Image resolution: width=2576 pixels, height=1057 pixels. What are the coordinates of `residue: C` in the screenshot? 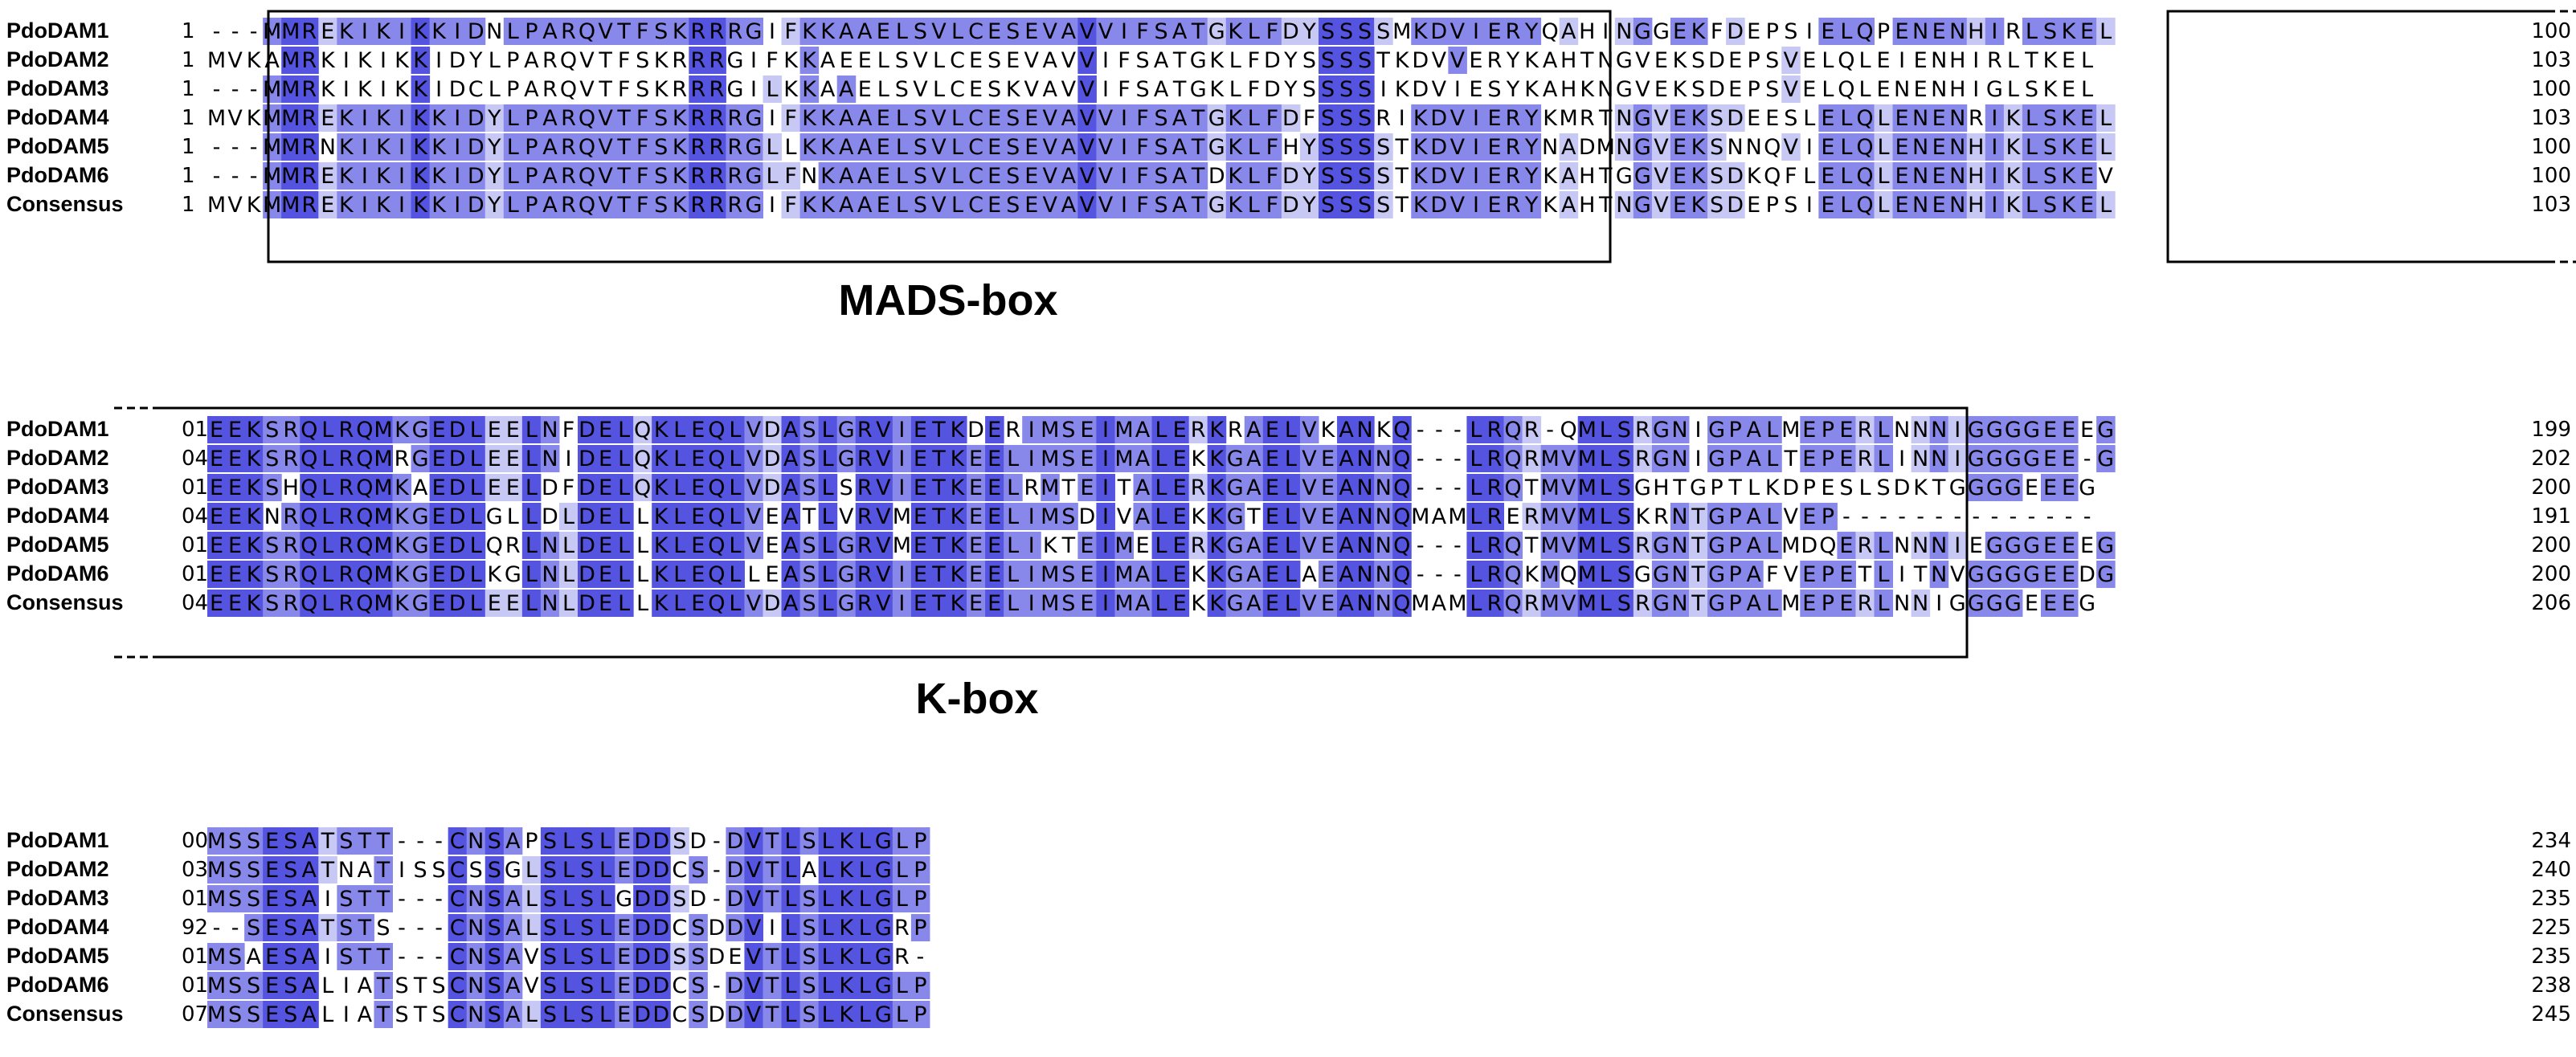 It's located at (457, 928).